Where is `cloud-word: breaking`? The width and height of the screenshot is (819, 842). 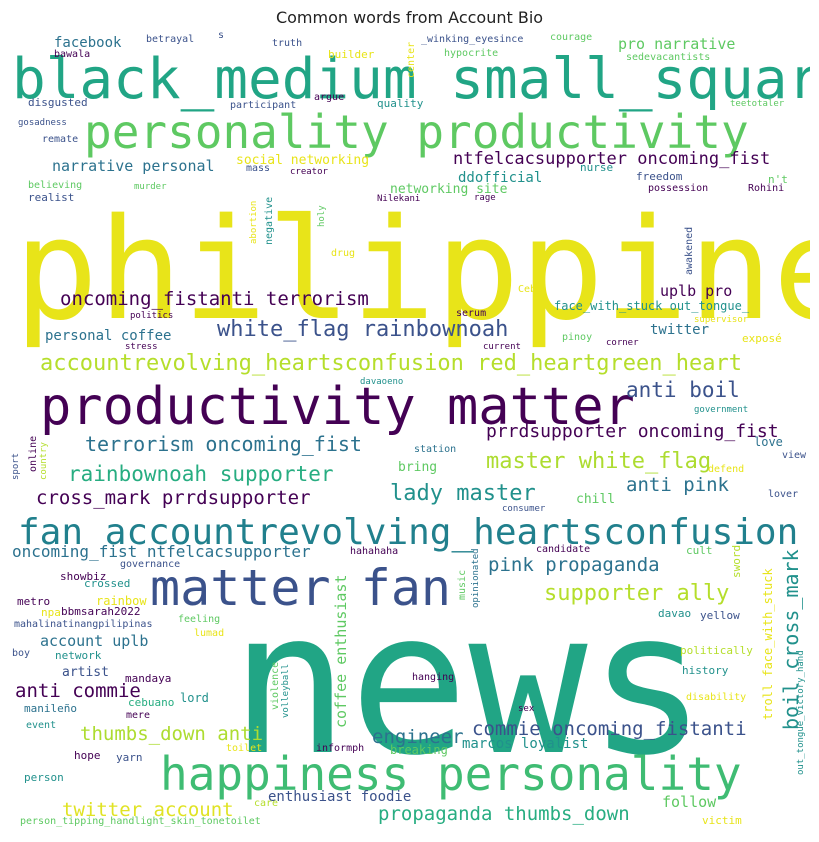
cloud-word: breaking is located at coordinates (419, 750).